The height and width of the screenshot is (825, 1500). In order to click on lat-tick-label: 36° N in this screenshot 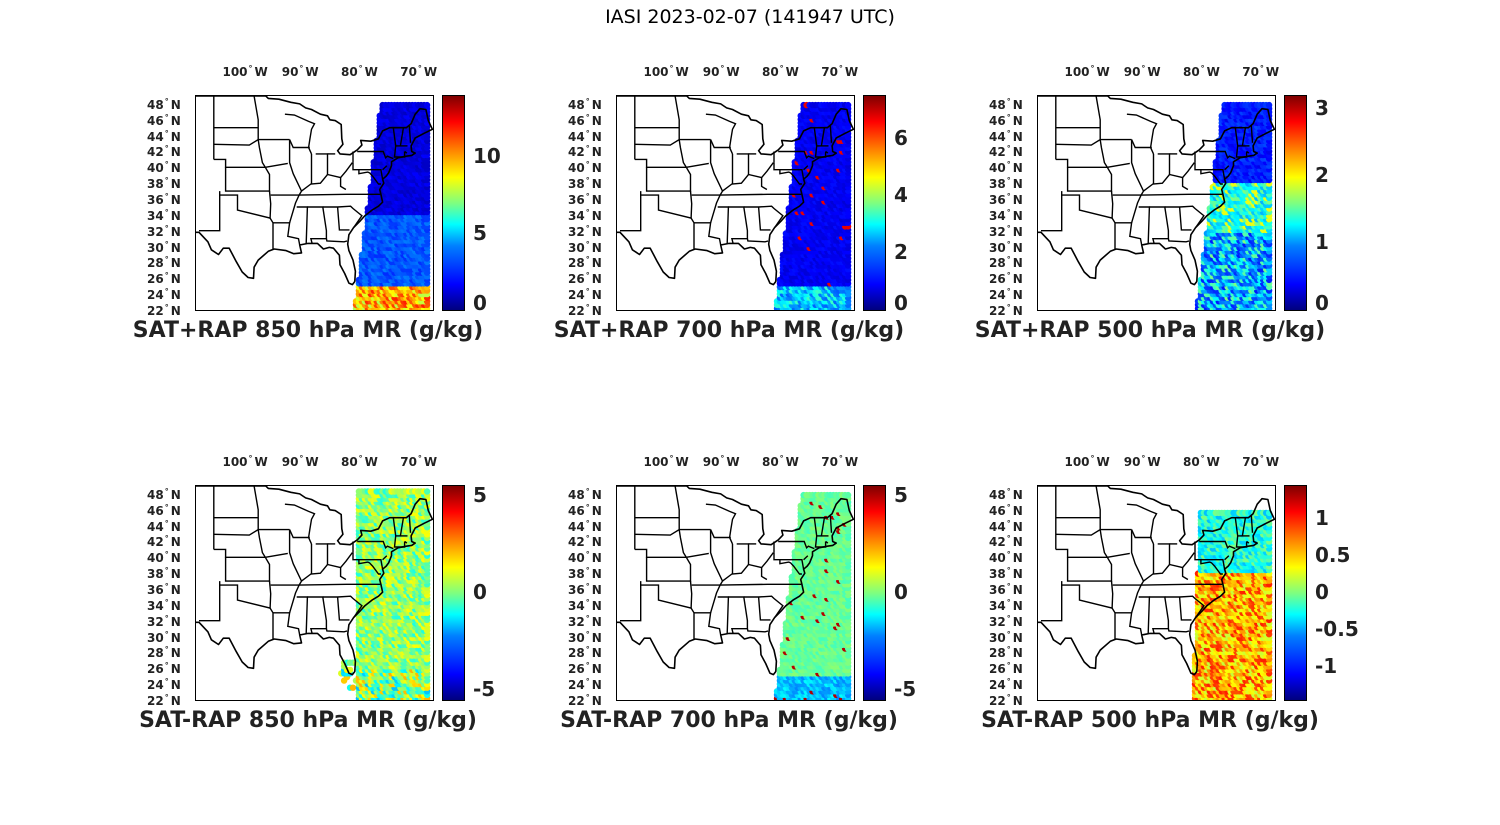, I will do `click(164, 588)`.